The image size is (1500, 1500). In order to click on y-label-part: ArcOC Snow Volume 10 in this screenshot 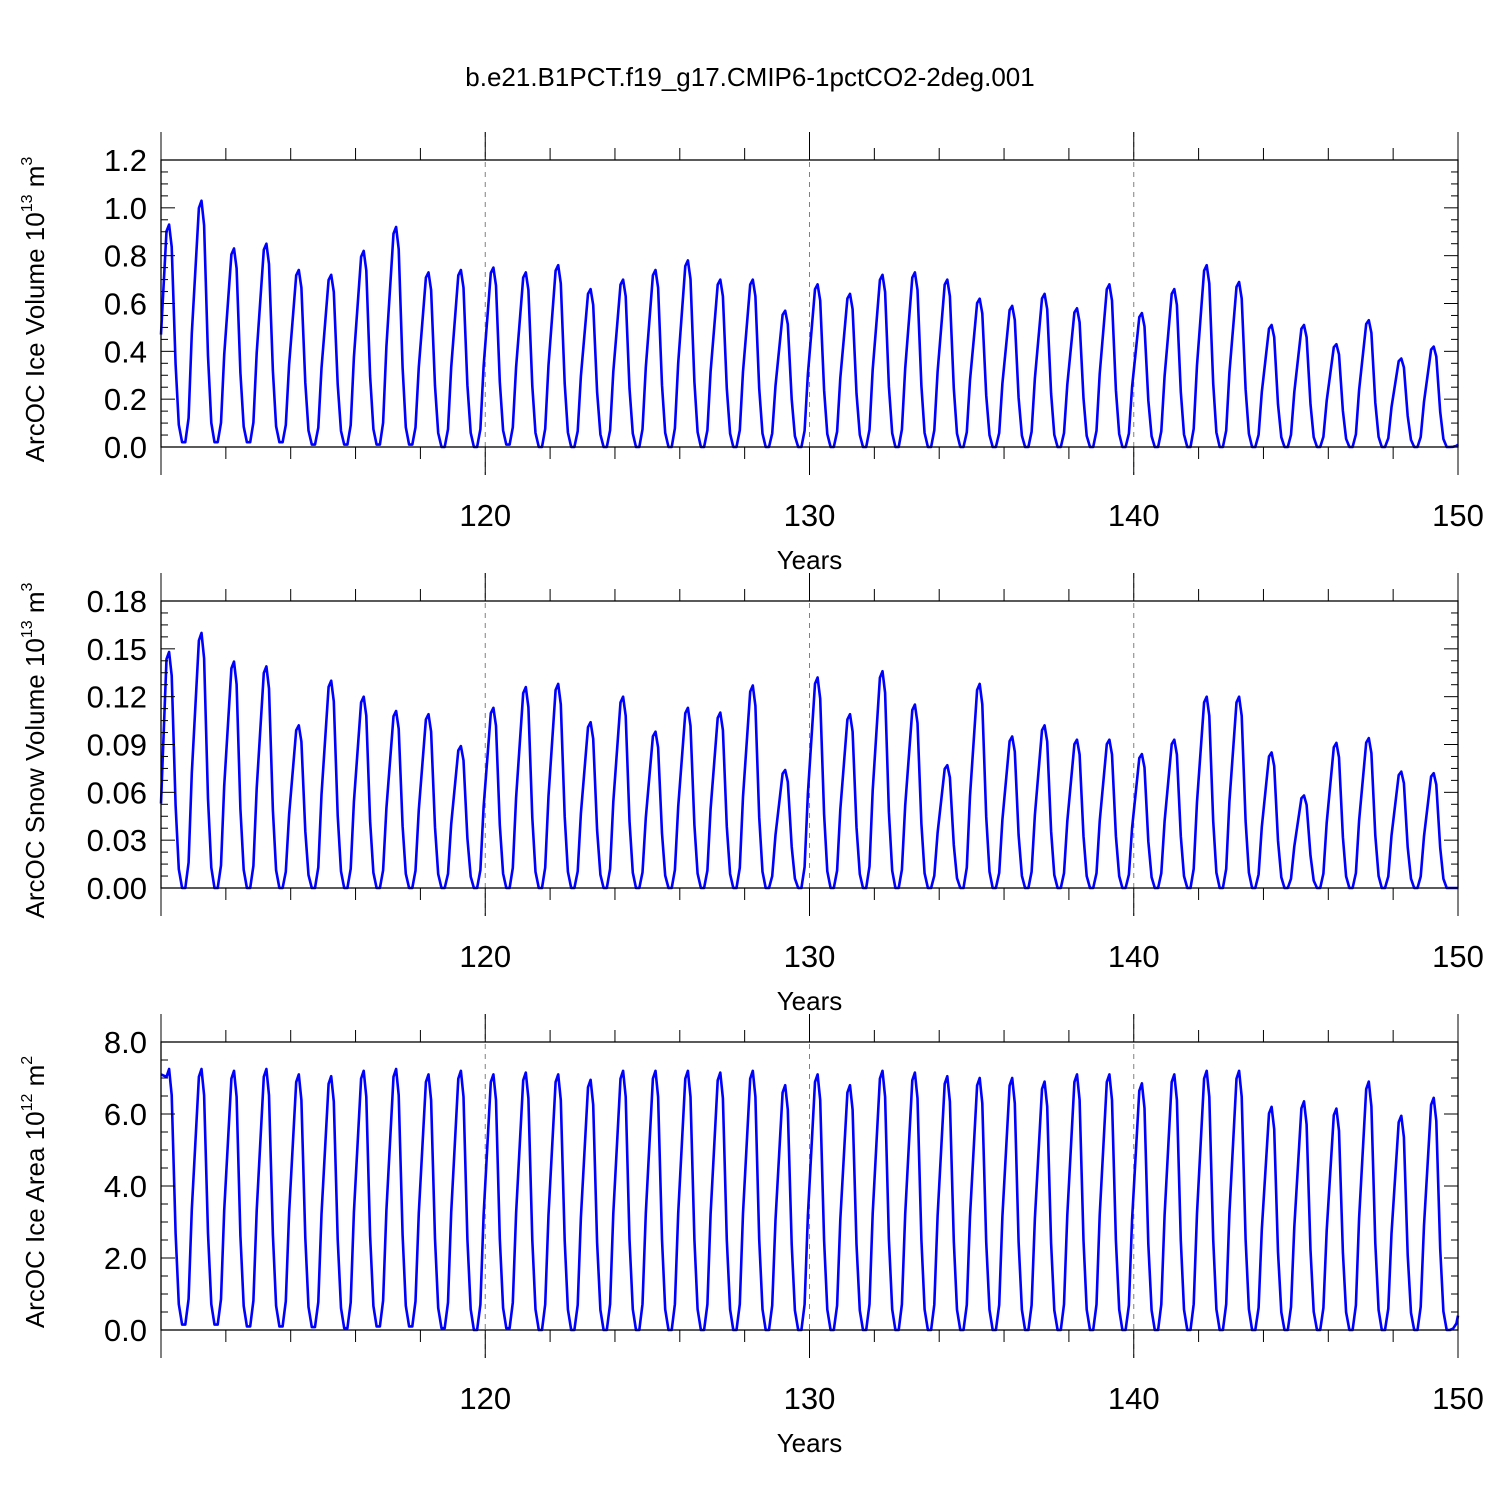, I will do `click(35, 778)`.